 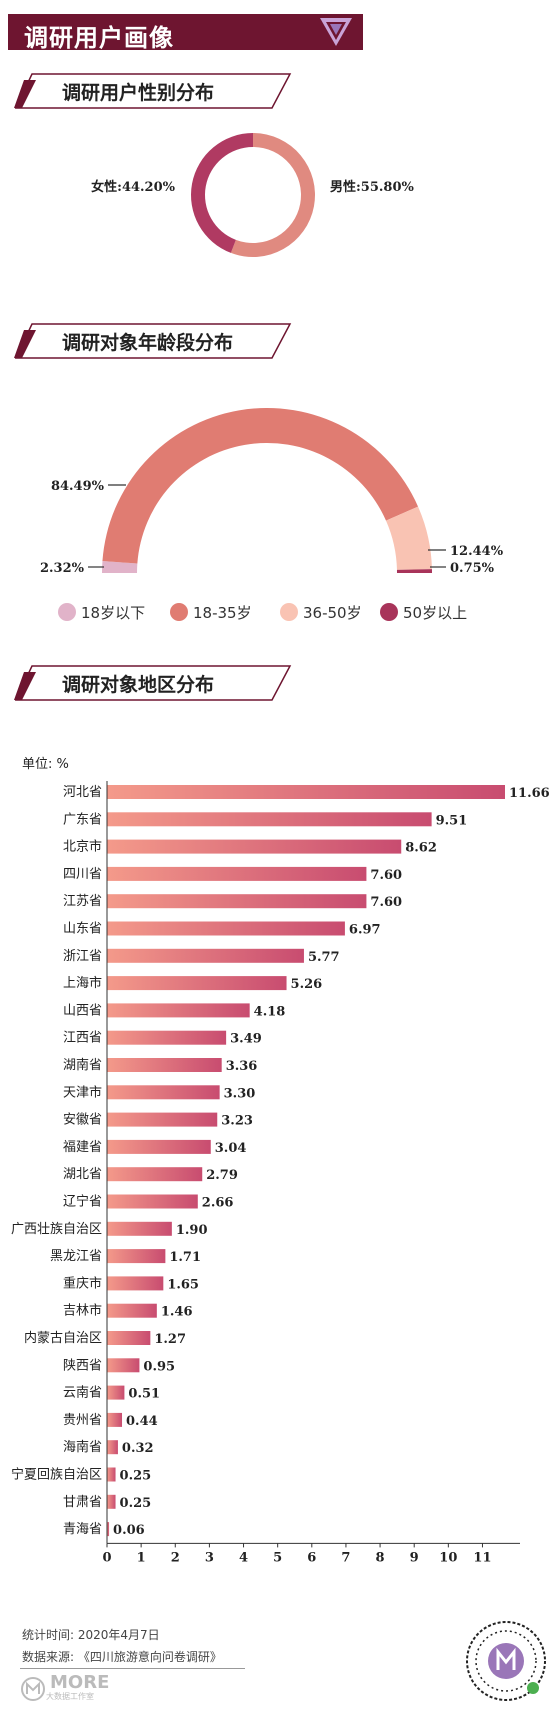 I want to click on bar-value-label: 5.26, so click(x=307, y=984).